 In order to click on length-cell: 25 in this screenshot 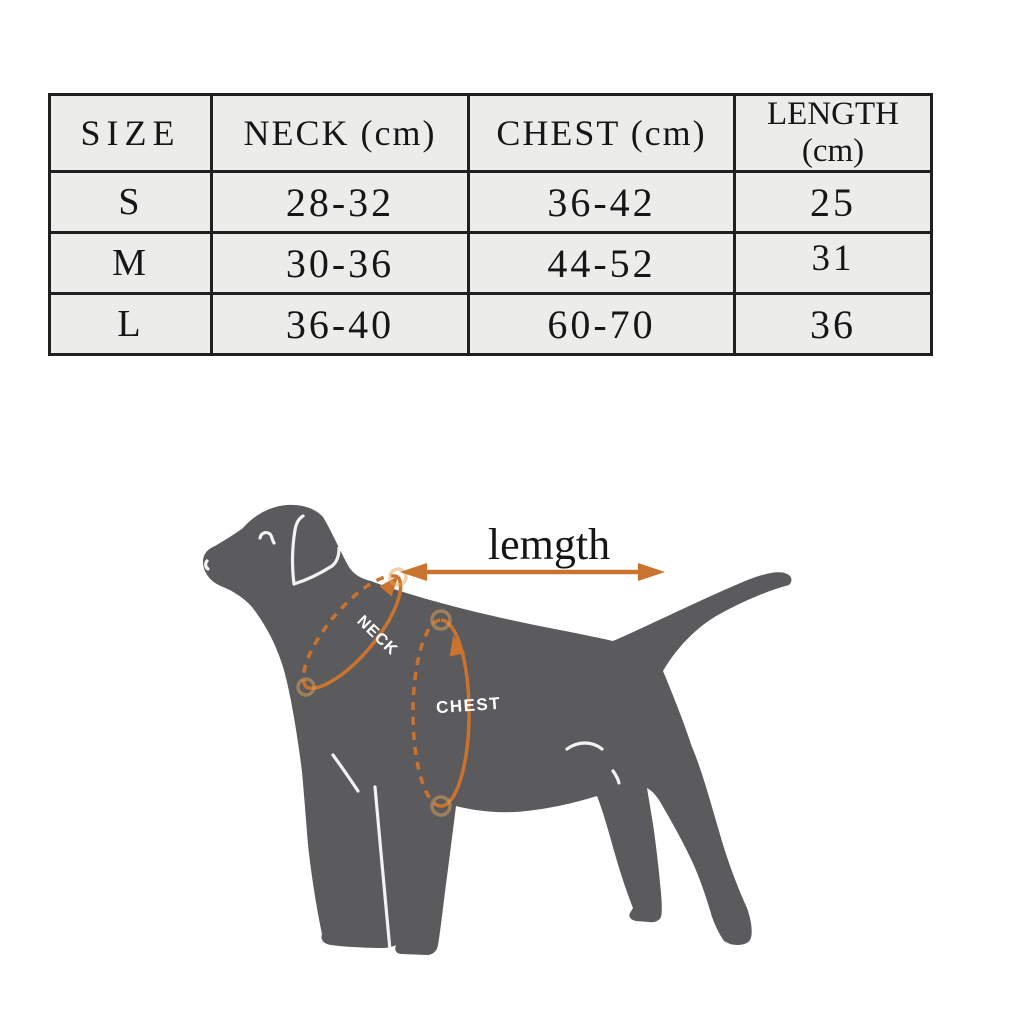, I will do `click(833, 202)`.